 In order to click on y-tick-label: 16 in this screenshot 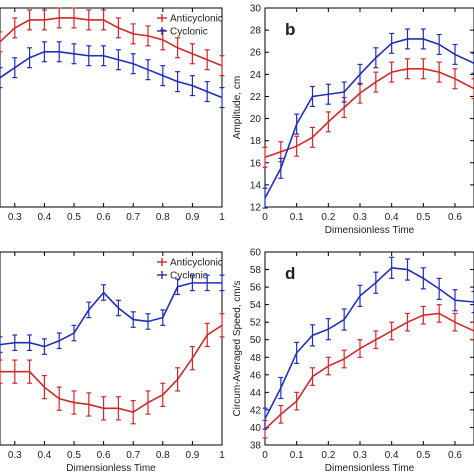, I will do `click(256, 163)`.